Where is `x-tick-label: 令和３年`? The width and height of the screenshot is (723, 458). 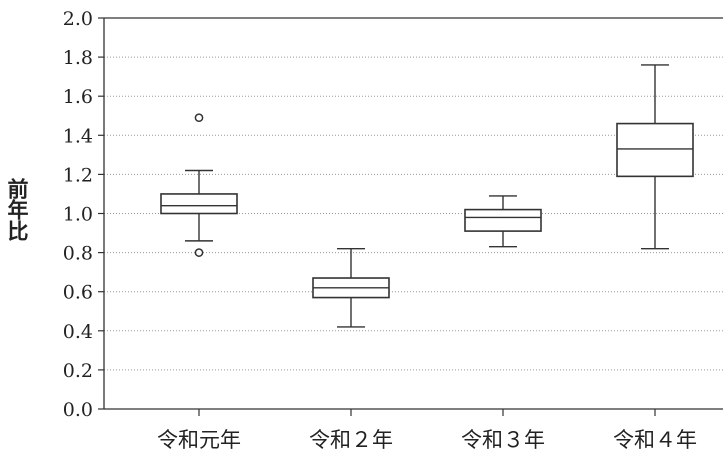
x-tick-label: 令和３年 is located at coordinates (503, 440).